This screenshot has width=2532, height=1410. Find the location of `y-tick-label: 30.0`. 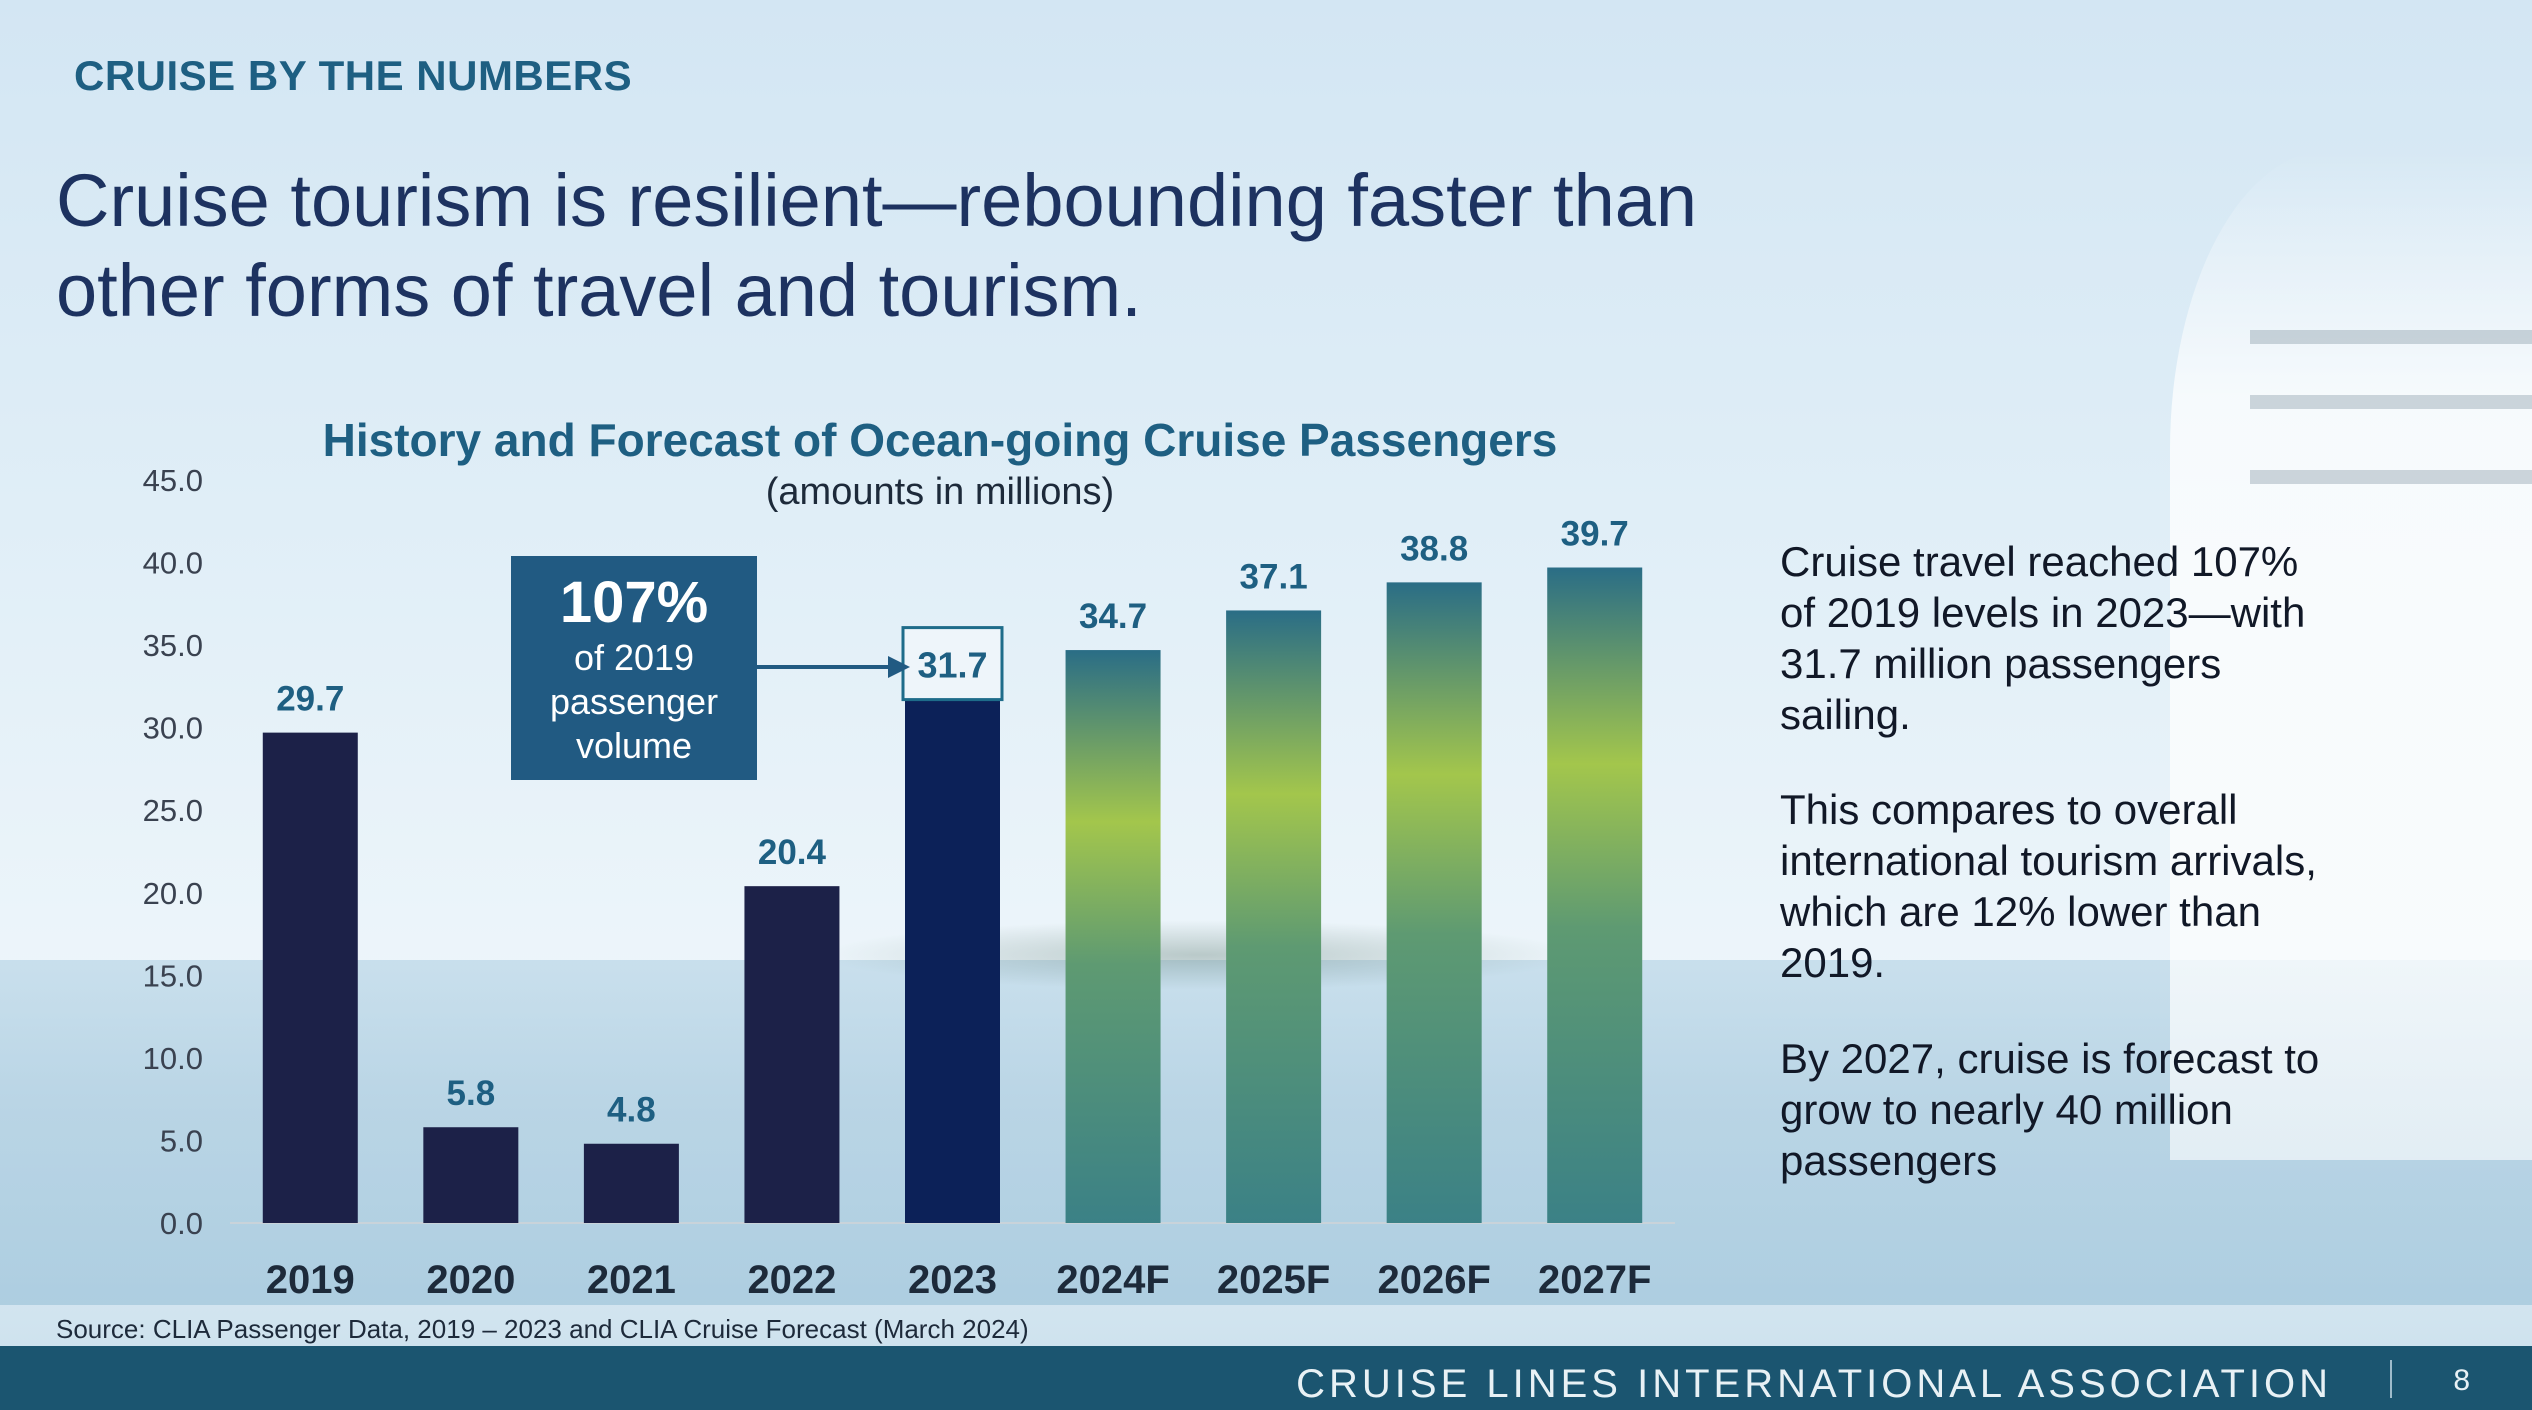

y-tick-label: 30.0 is located at coordinates (173, 728).